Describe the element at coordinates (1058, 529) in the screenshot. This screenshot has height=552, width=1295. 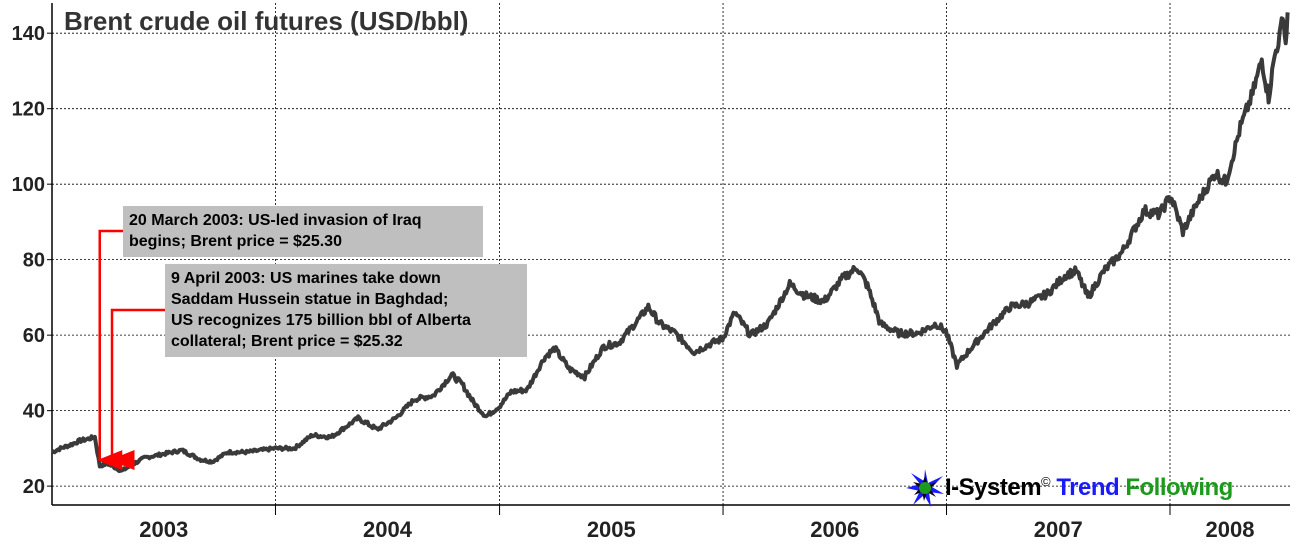
I see `x-tick-label: 2007` at that location.